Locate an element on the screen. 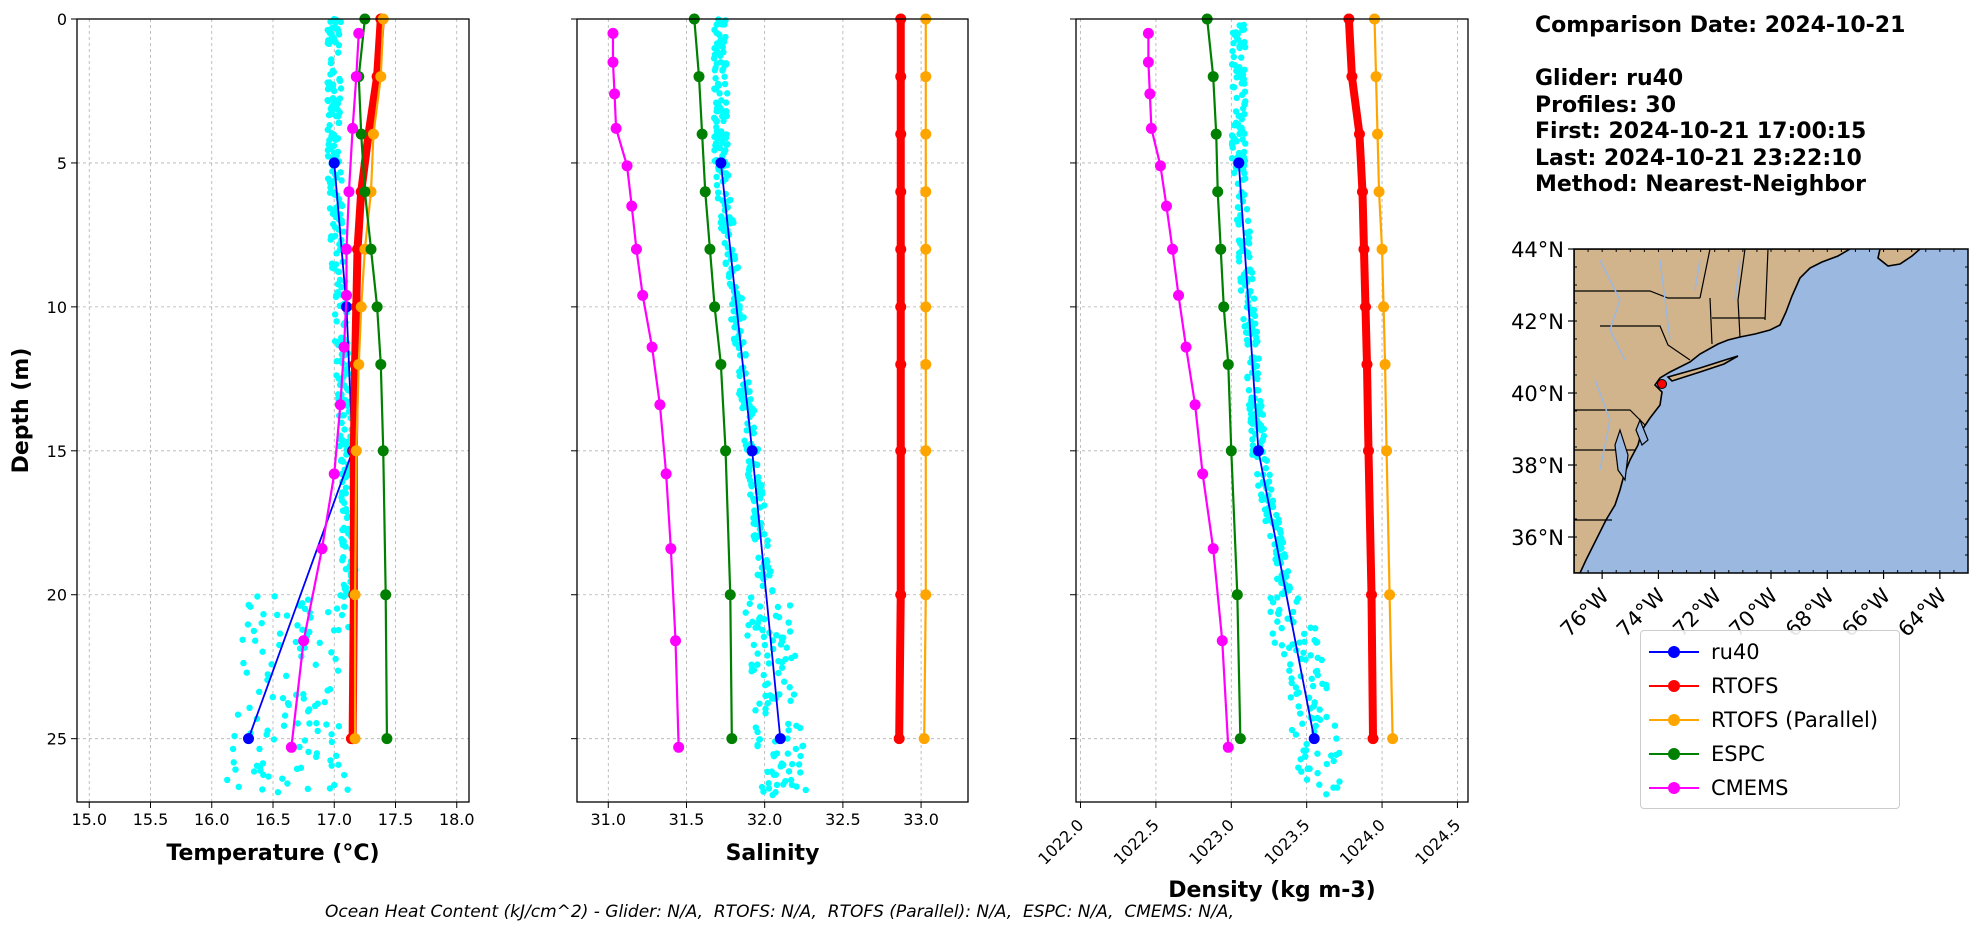 Image resolution: width=1980 pixels, height=934 pixels. x-tick-label: 17.5 is located at coordinates (396, 819).